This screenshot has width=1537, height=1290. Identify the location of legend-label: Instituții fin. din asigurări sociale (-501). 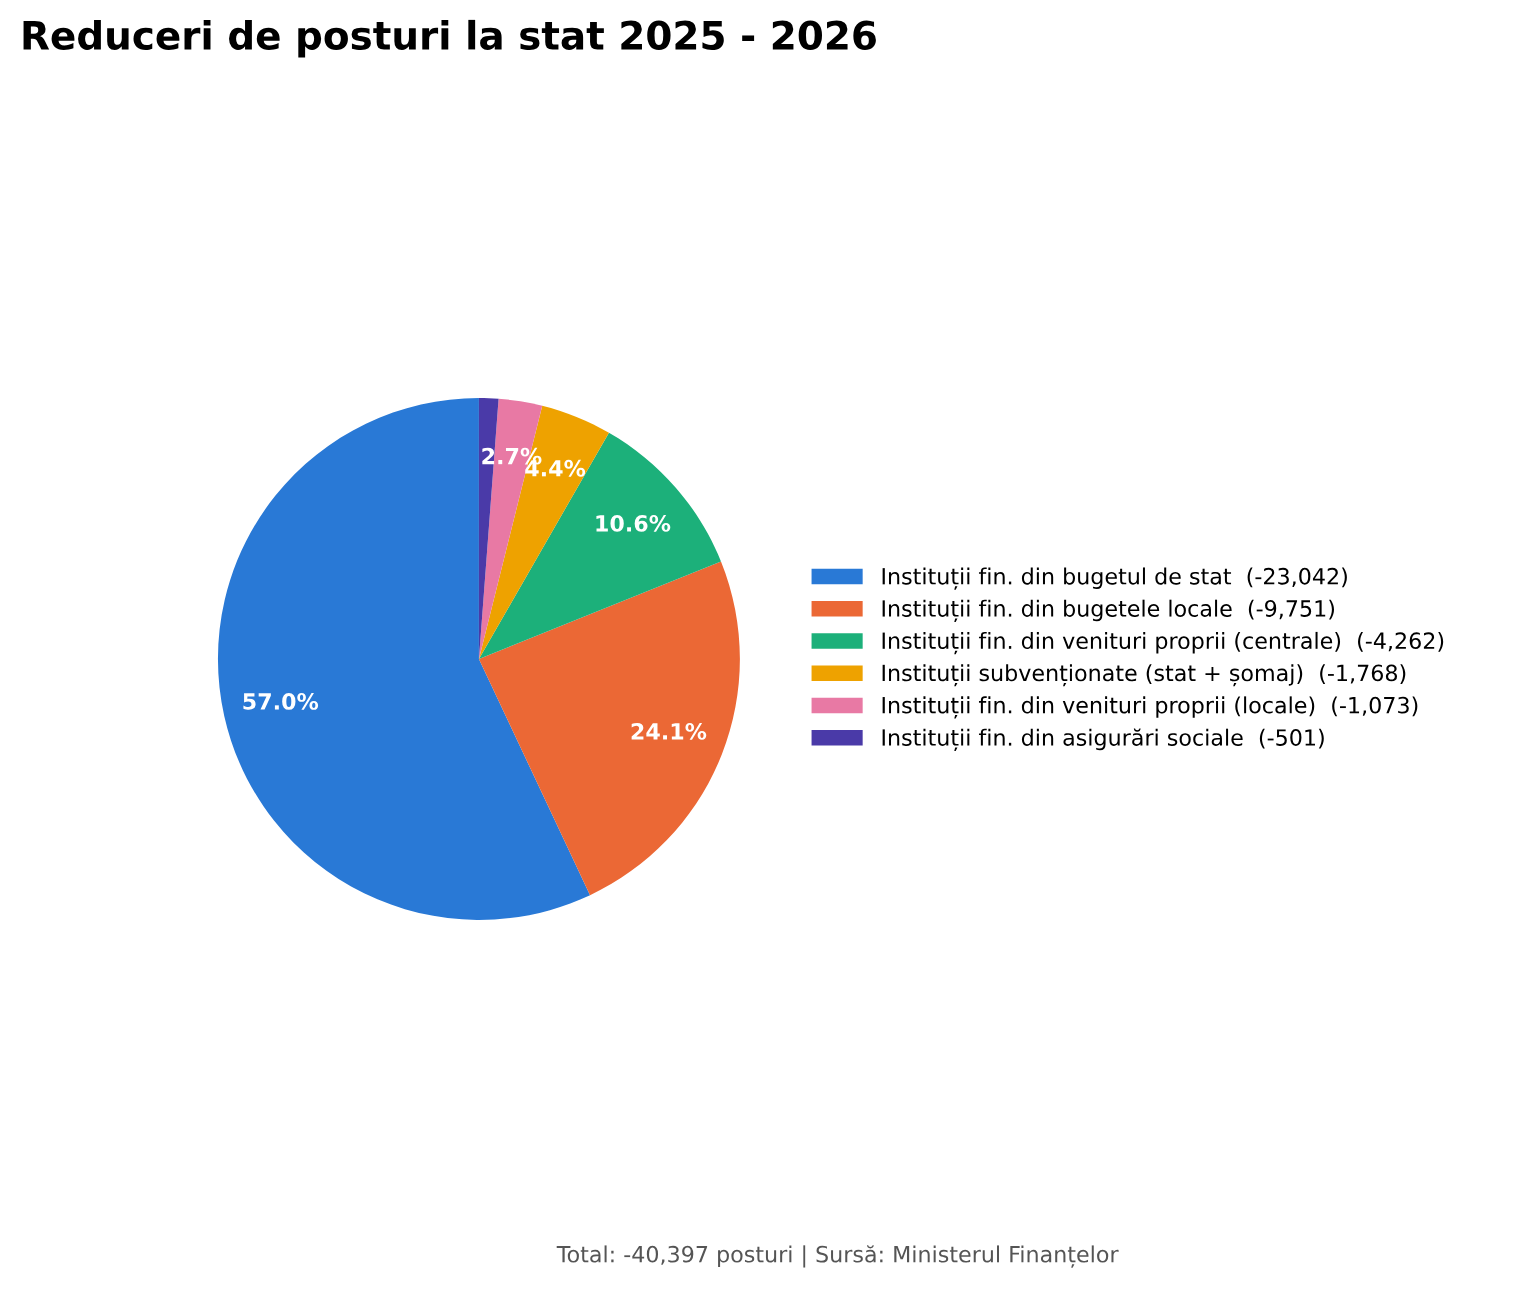
(1103, 739).